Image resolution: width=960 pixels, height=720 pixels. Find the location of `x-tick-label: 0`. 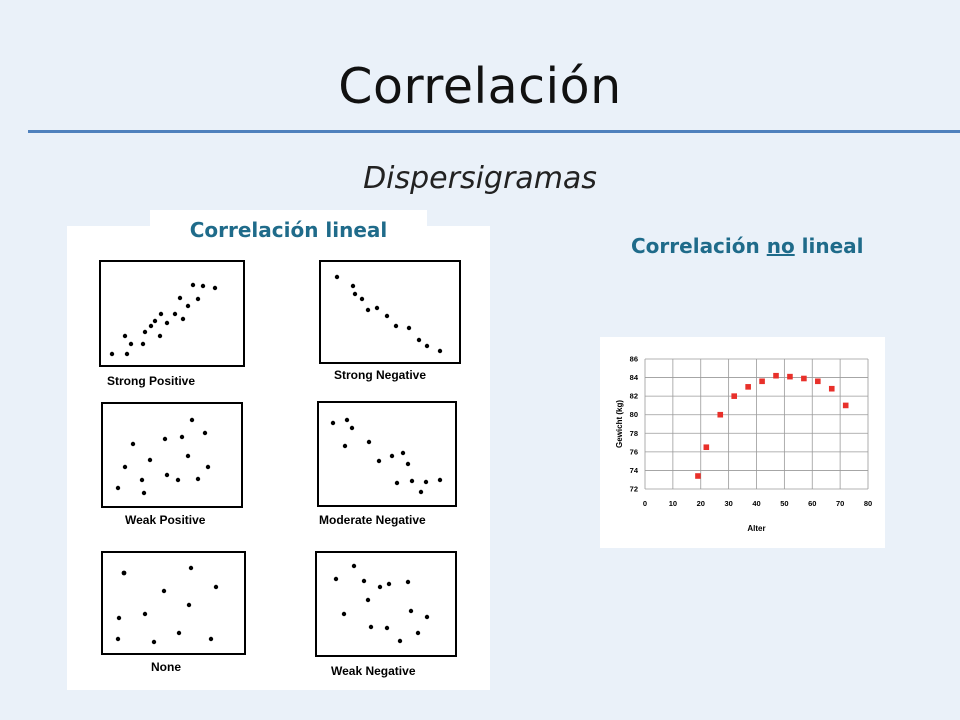

x-tick-label: 0 is located at coordinates (645, 503).